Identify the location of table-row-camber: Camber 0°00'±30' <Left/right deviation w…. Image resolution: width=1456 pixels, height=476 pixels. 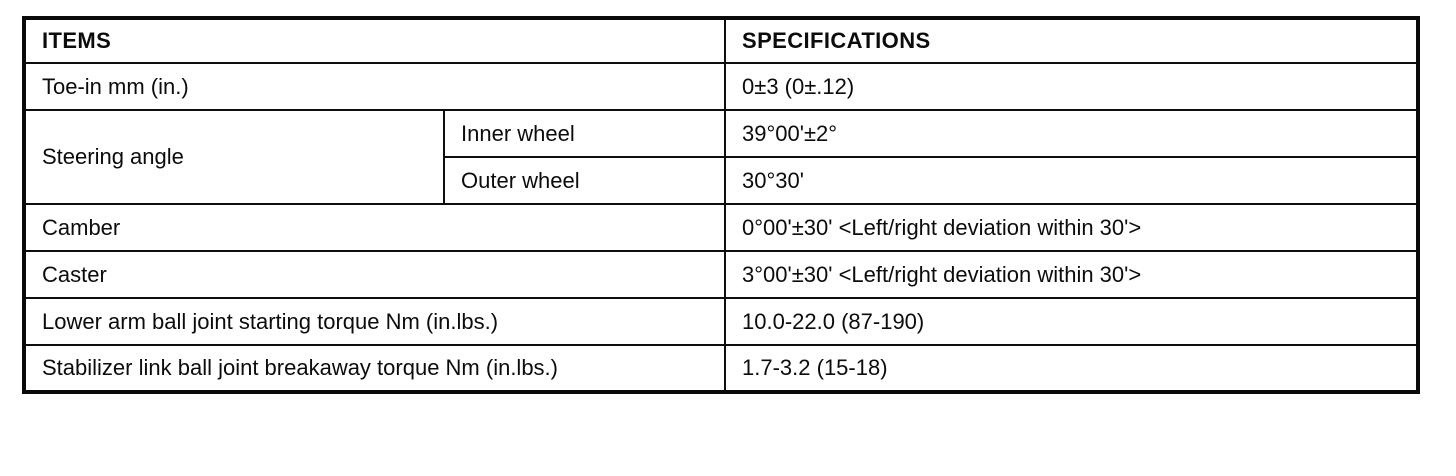
(720, 227).